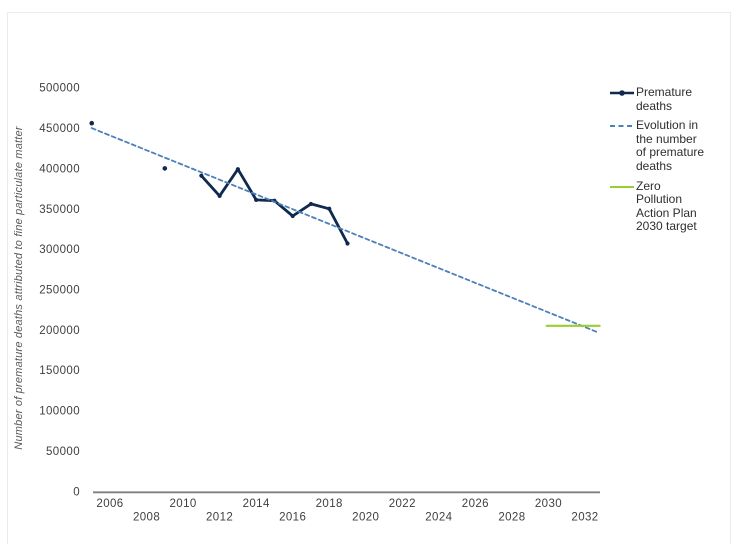  Describe the element at coordinates (274, 206) in the screenshot. I see `premature-deaths-line` at that location.